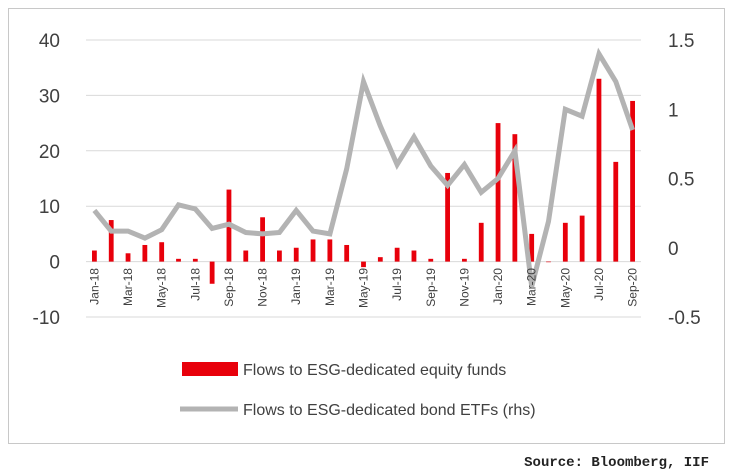 This screenshot has height=475, width=735. Describe the element at coordinates (565, 288) in the screenshot. I see `x-tick-label: May-20` at that location.